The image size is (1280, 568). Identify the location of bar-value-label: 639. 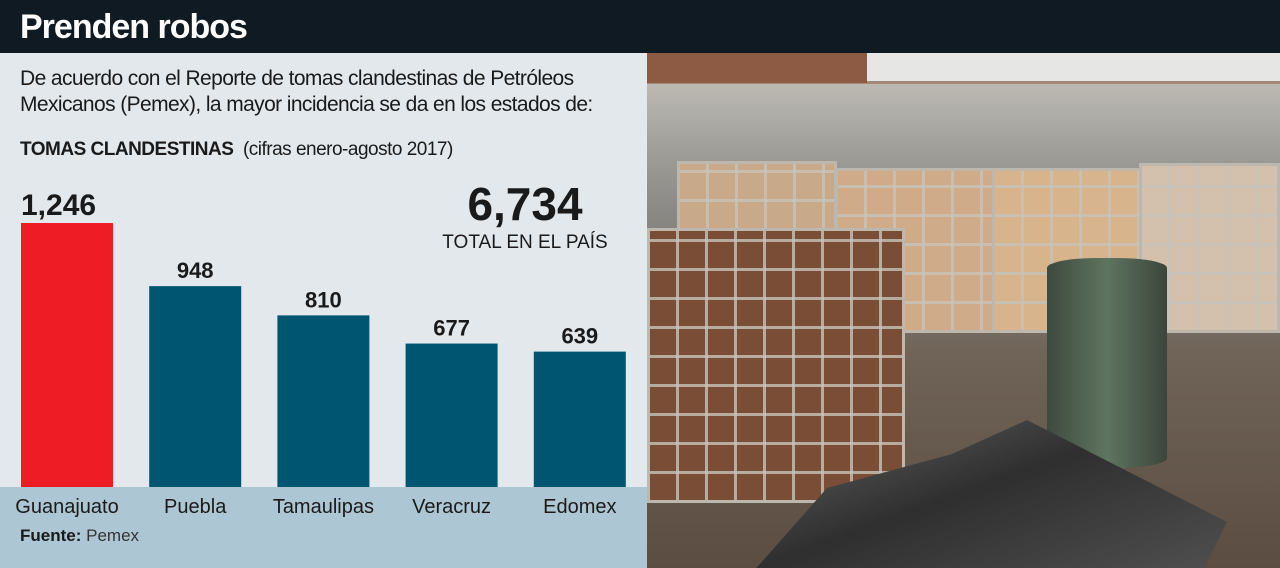
(579, 336).